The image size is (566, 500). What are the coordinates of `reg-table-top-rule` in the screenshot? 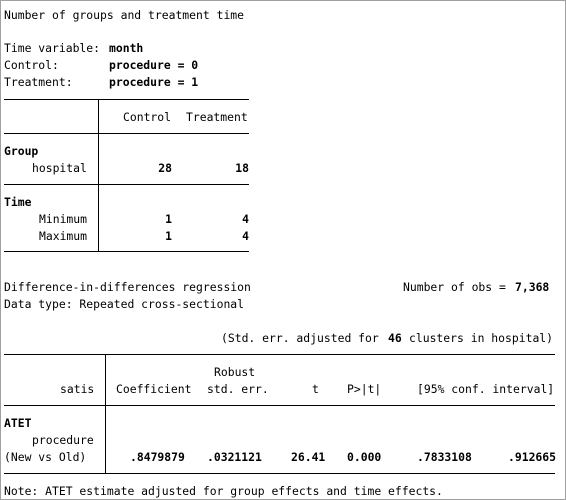 It's located at (279, 354).